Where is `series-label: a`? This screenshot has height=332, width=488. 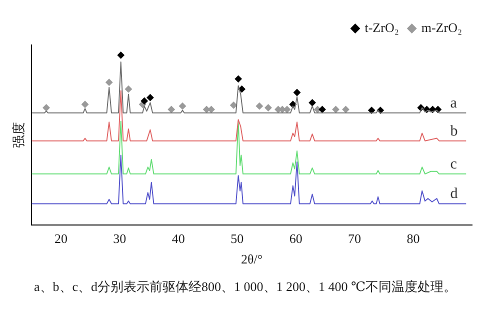 series-label: a is located at coordinates (454, 103).